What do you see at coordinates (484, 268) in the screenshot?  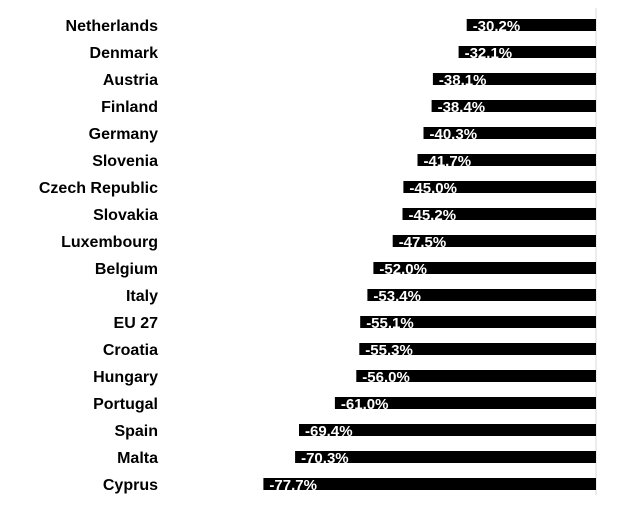 I see `bar-belgium` at bounding box center [484, 268].